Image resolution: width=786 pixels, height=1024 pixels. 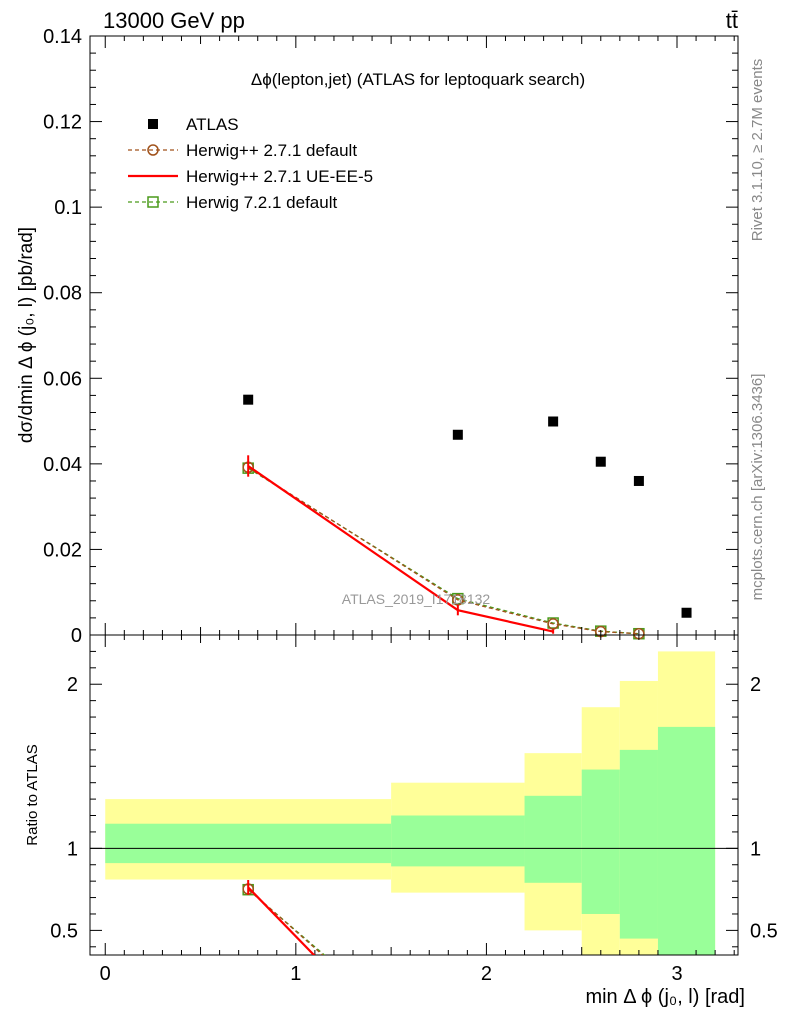 I want to click on ratio-y-tick-label: 0.5, so click(x=64, y=931).